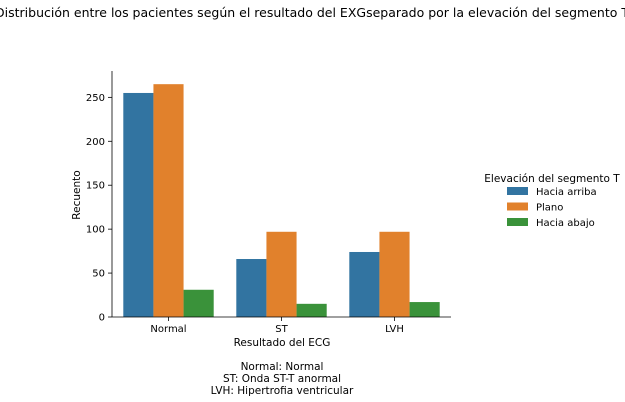 The height and width of the screenshot is (402, 625). I want to click on y-tick-label: 150, so click(95, 186).